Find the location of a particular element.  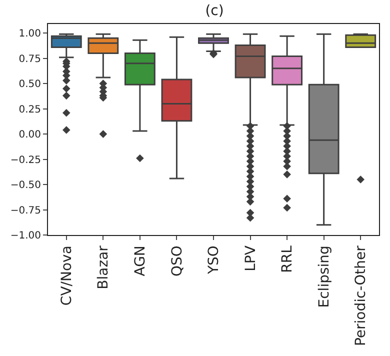

x-tick-label: CV/Nova is located at coordinates (66, 276).